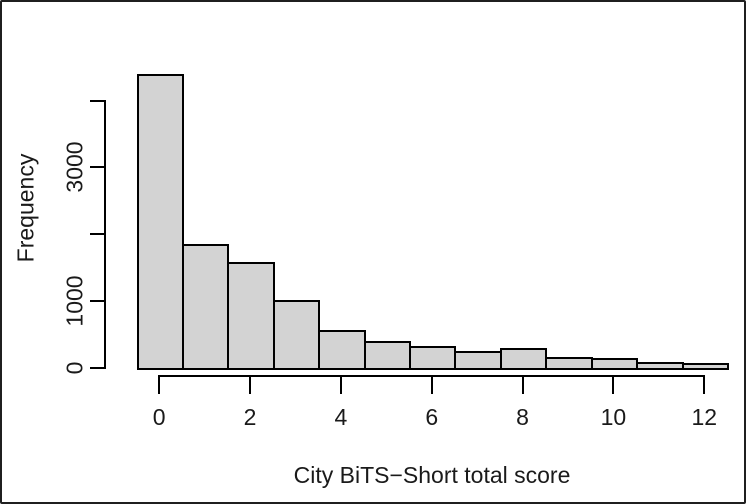 This screenshot has height=504, width=746. What do you see at coordinates (432, 475) in the screenshot?
I see `x-axis-label: City BiTS−Short total score` at bounding box center [432, 475].